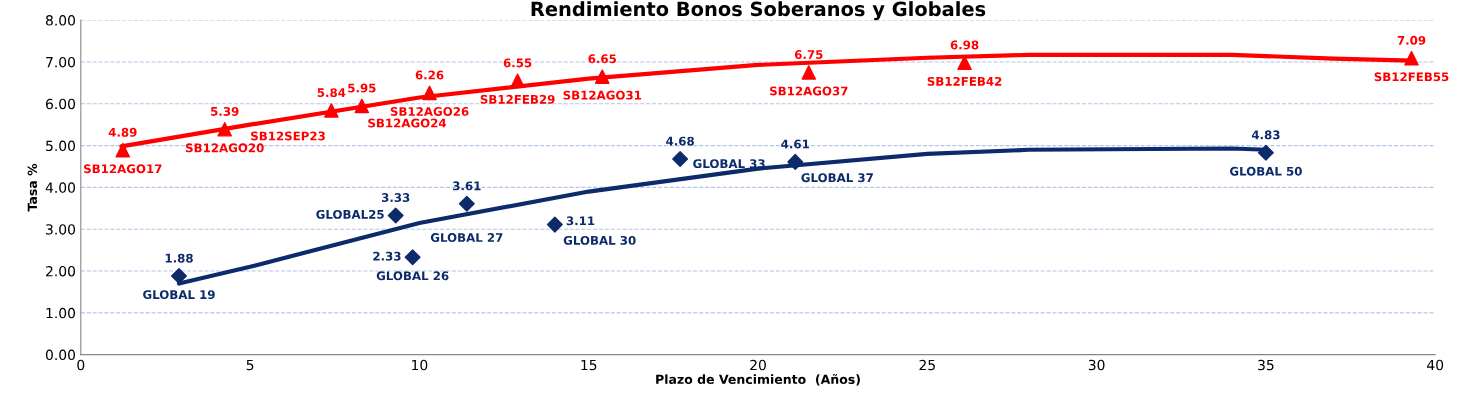 The image size is (1469, 403). I want to click on x-tick-label: 15, so click(589, 365).